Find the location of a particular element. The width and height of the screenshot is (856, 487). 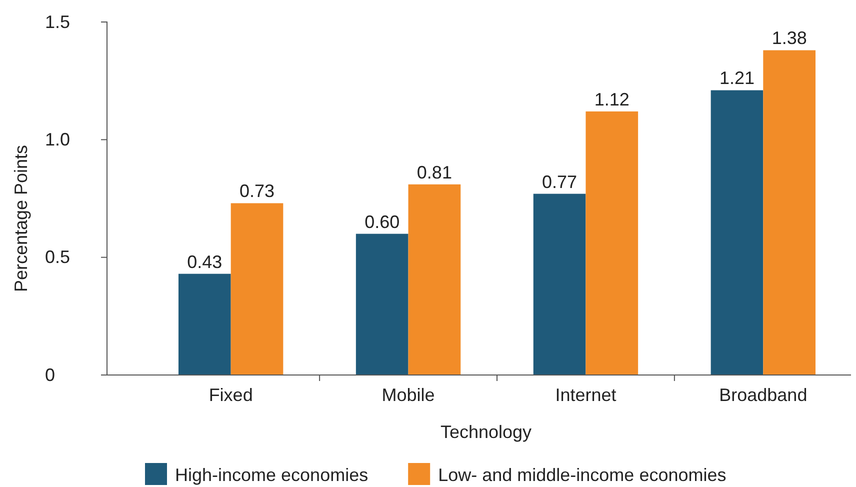

data-label: 0.77 is located at coordinates (560, 182).